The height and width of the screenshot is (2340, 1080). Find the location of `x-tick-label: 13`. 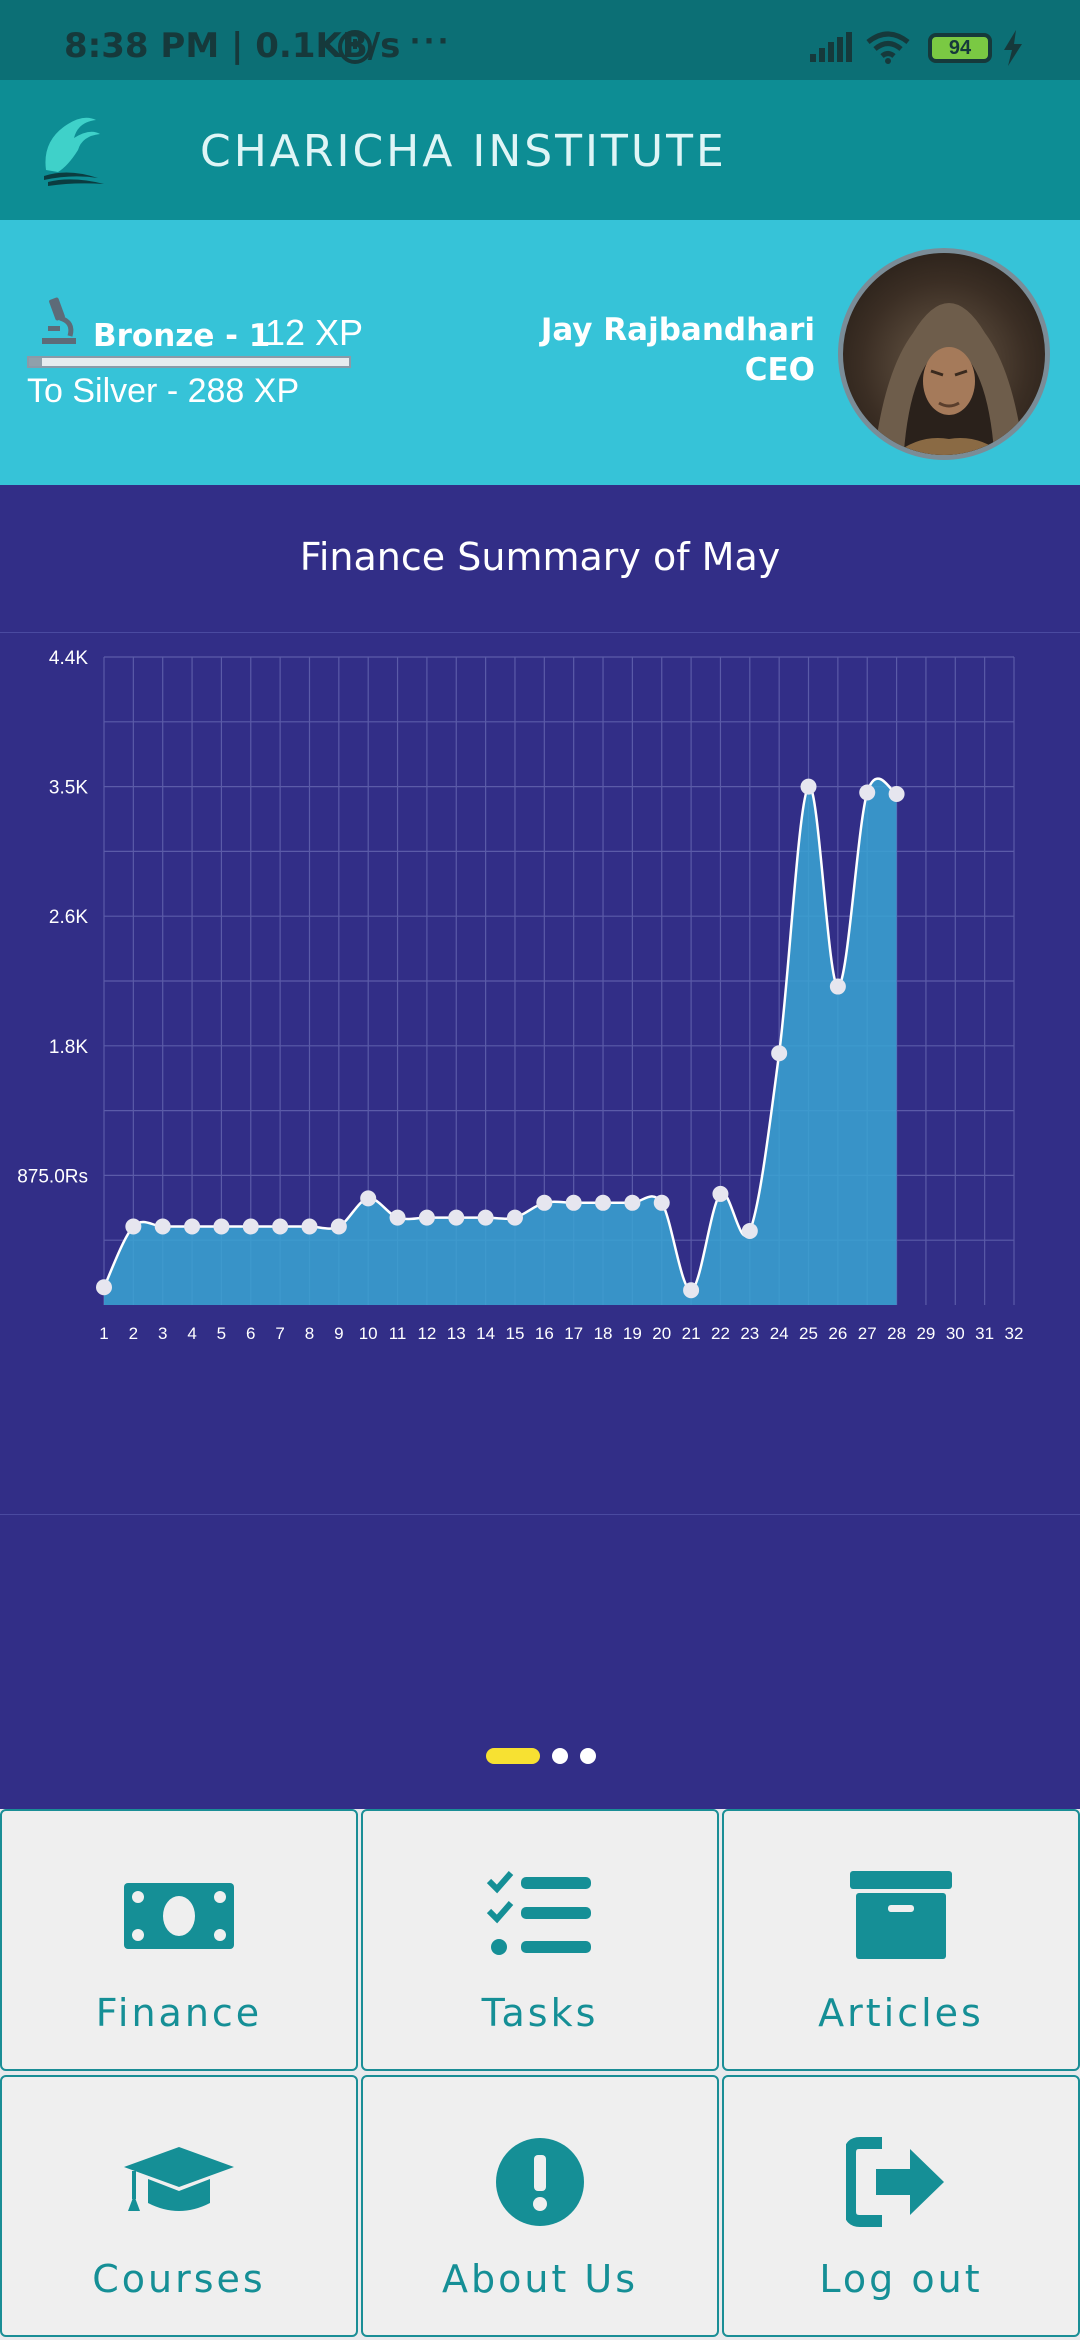

x-tick-label: 13 is located at coordinates (456, 1333).